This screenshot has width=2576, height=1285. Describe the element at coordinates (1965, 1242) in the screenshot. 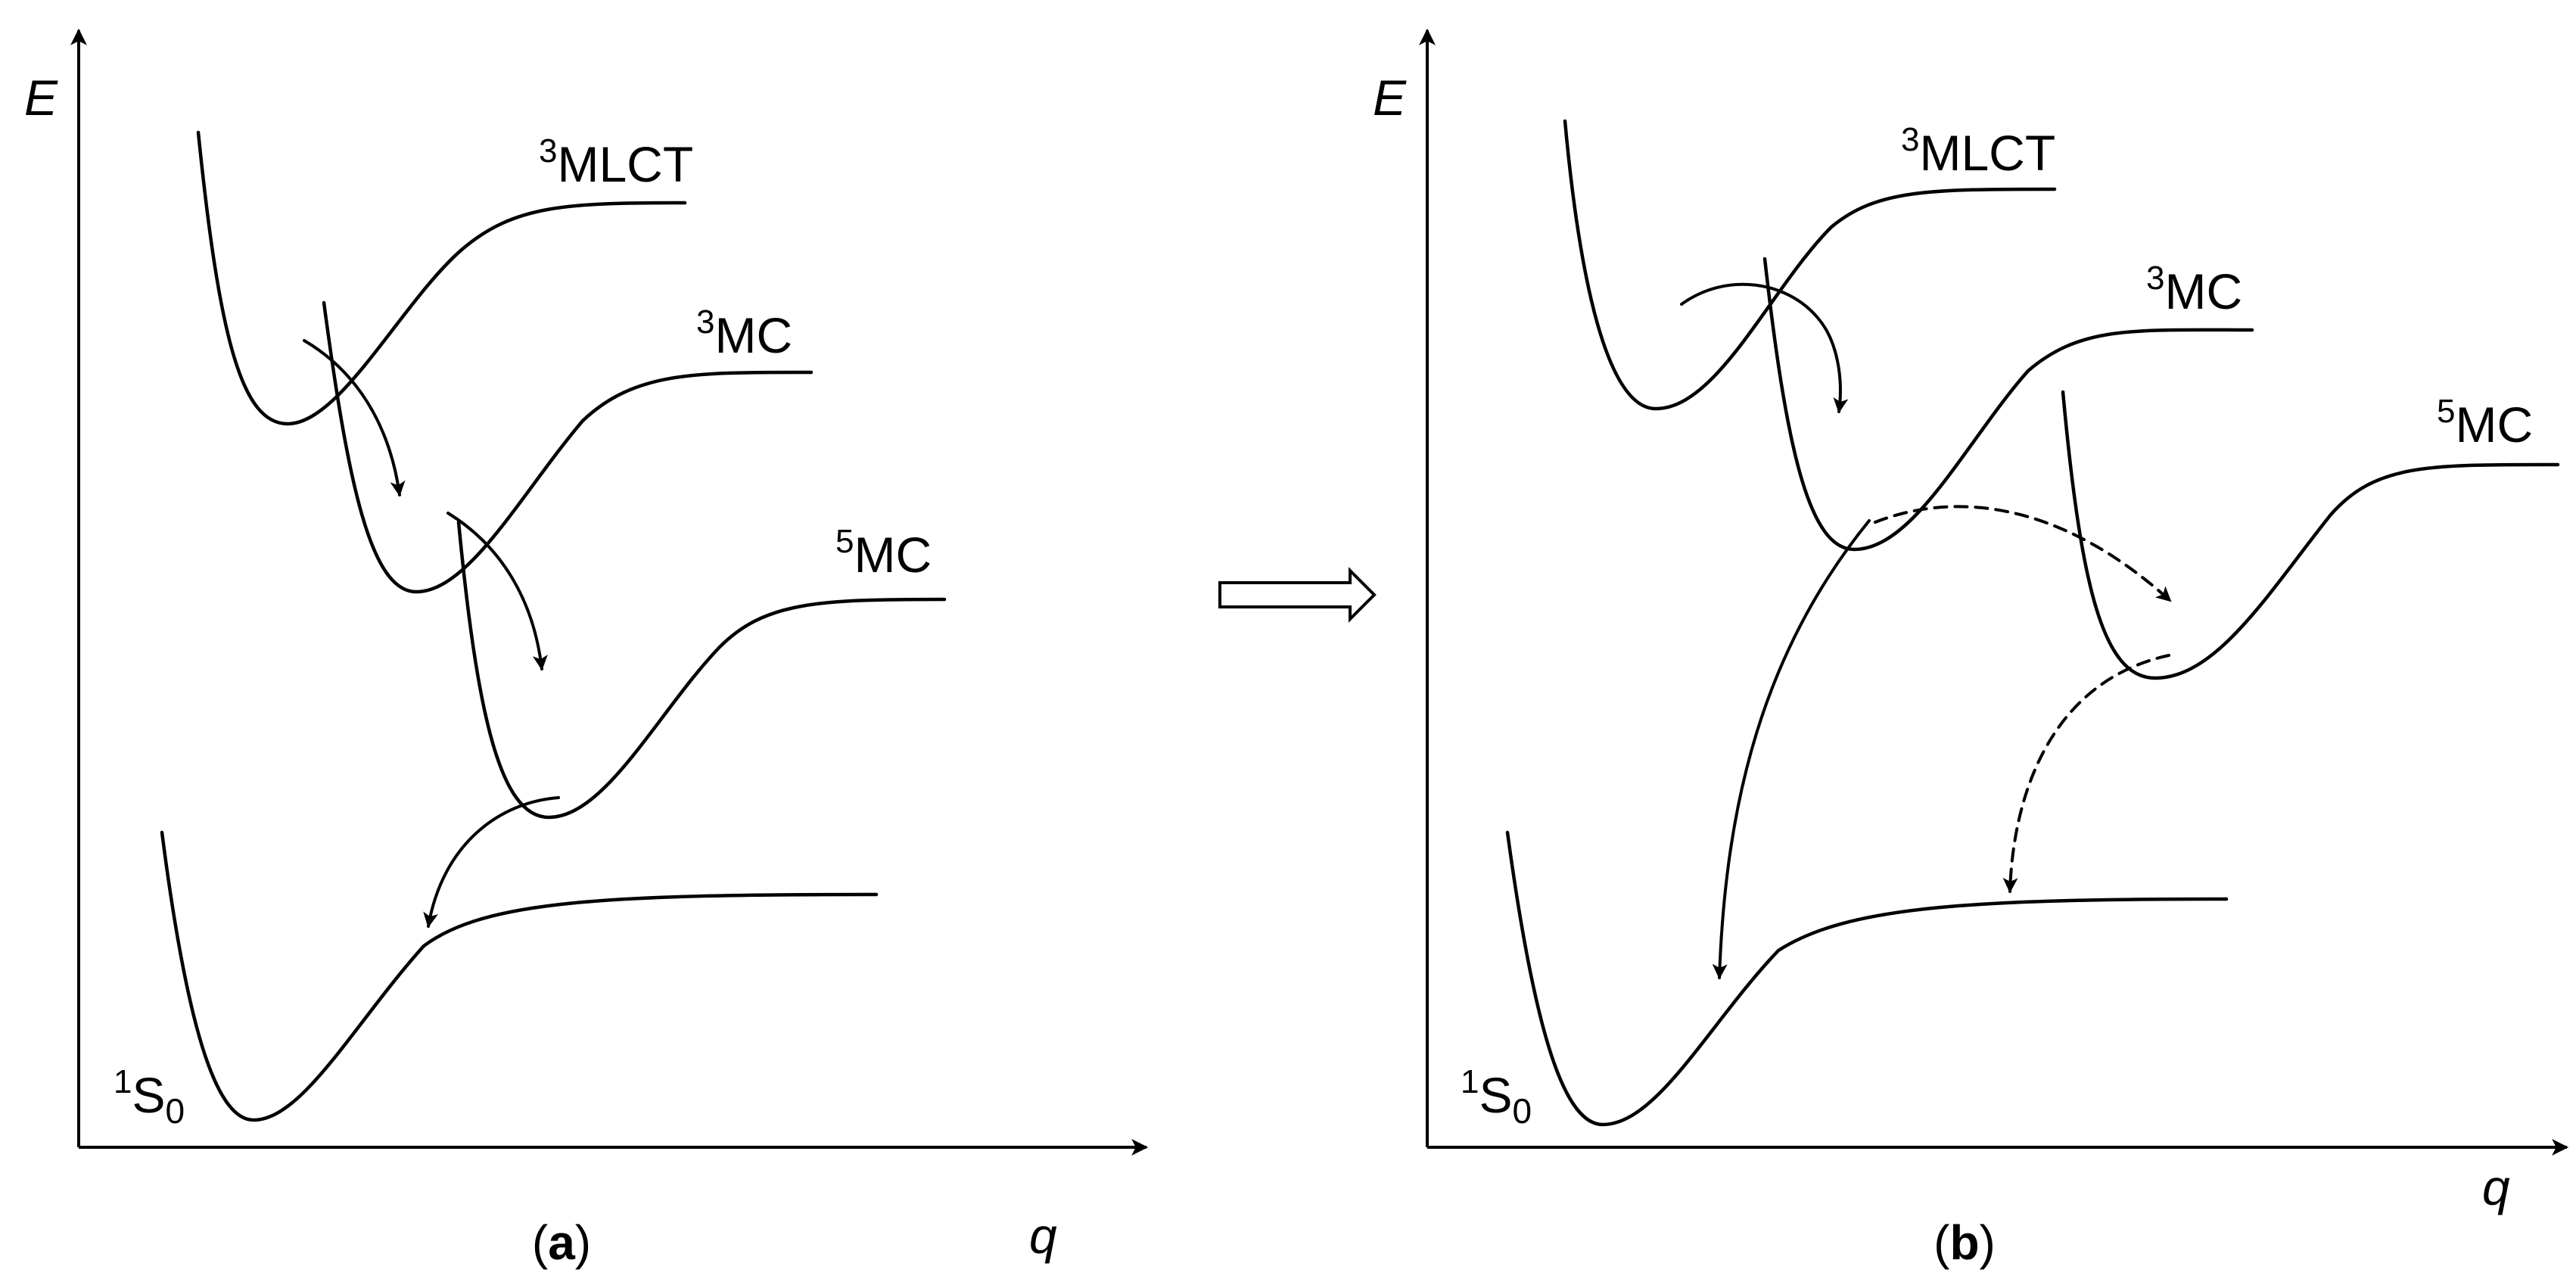

I see `panel-b-caption: (b)` at that location.